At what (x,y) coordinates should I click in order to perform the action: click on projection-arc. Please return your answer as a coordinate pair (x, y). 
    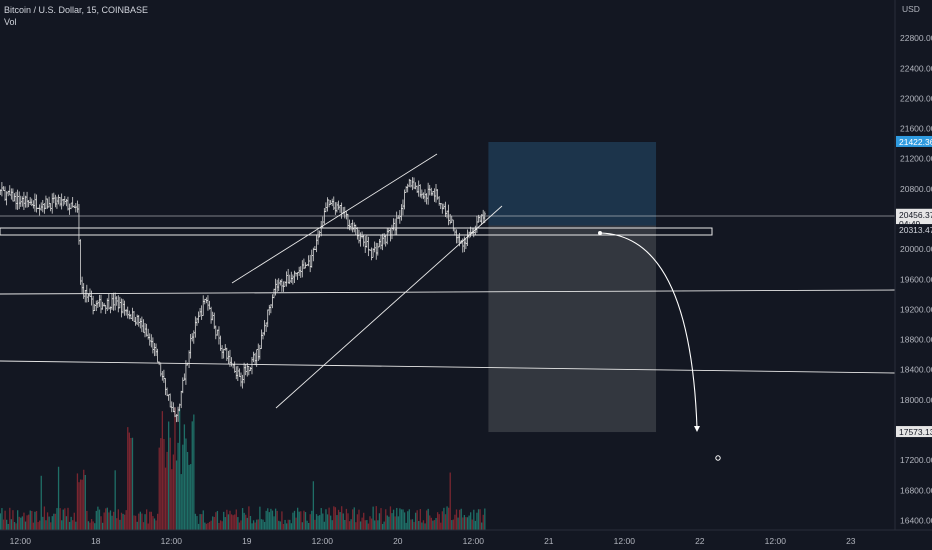
    Looking at the image, I should click on (648, 330).